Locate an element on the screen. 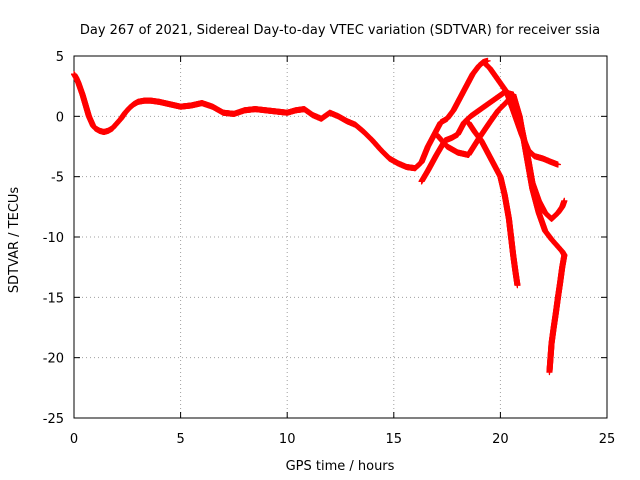 Image resolution: width=640 pixels, height=480 pixels. x-axis-label: GPS time / hours is located at coordinates (340, 466).